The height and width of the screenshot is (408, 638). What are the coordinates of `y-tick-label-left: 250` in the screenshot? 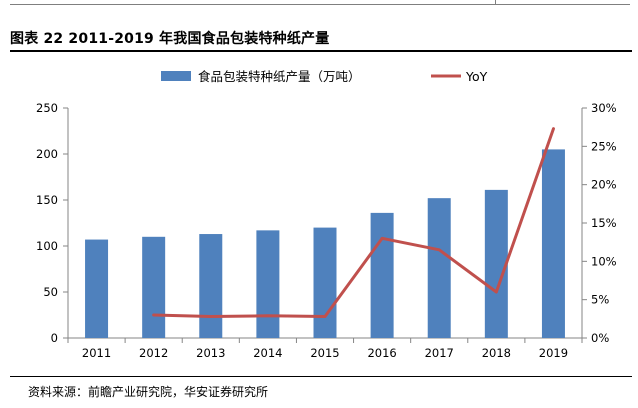 It's located at (47, 108).